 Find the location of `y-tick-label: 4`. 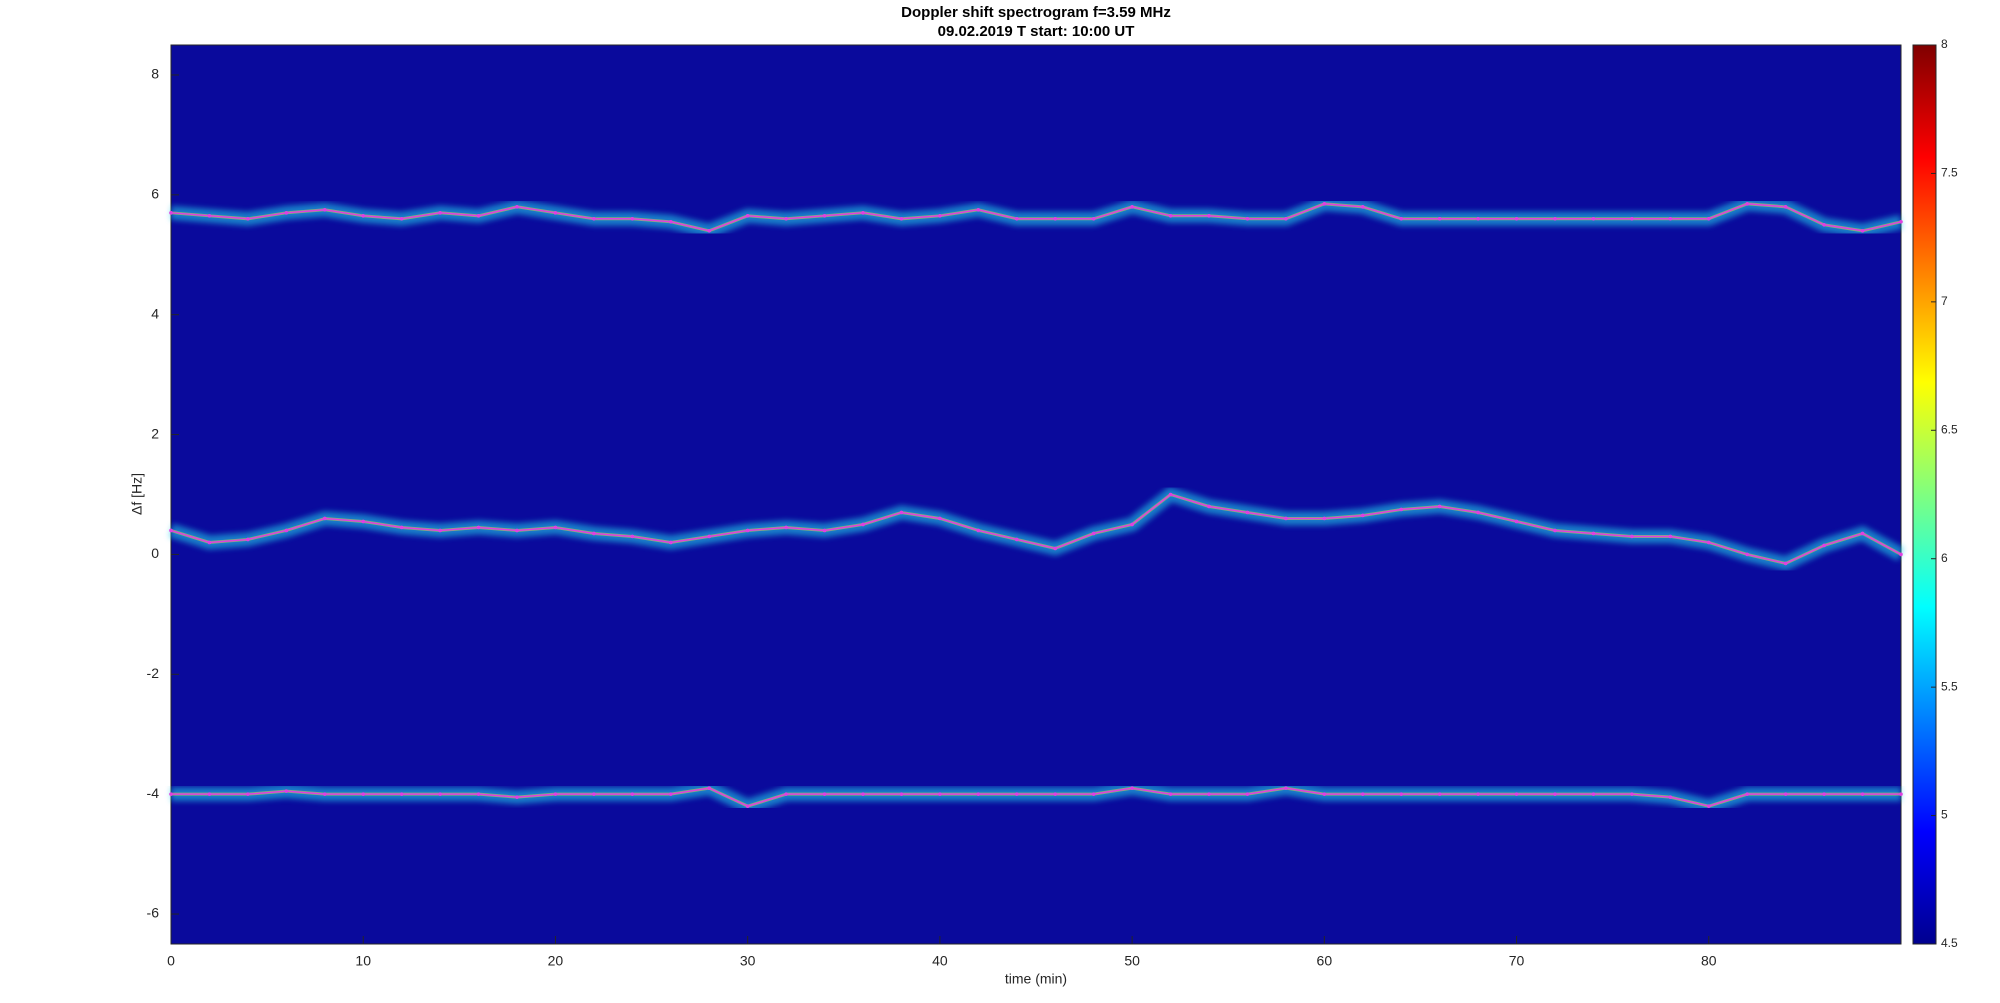

y-tick-label: 4 is located at coordinates (155, 313).